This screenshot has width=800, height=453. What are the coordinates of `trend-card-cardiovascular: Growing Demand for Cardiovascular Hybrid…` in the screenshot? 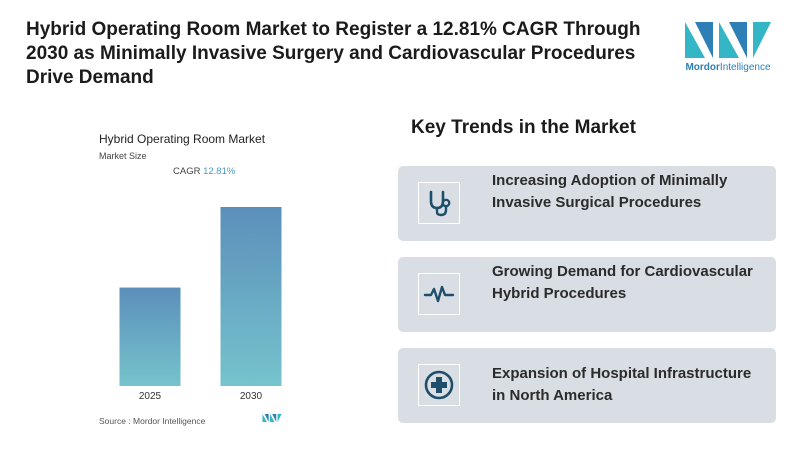 It's located at (587, 294).